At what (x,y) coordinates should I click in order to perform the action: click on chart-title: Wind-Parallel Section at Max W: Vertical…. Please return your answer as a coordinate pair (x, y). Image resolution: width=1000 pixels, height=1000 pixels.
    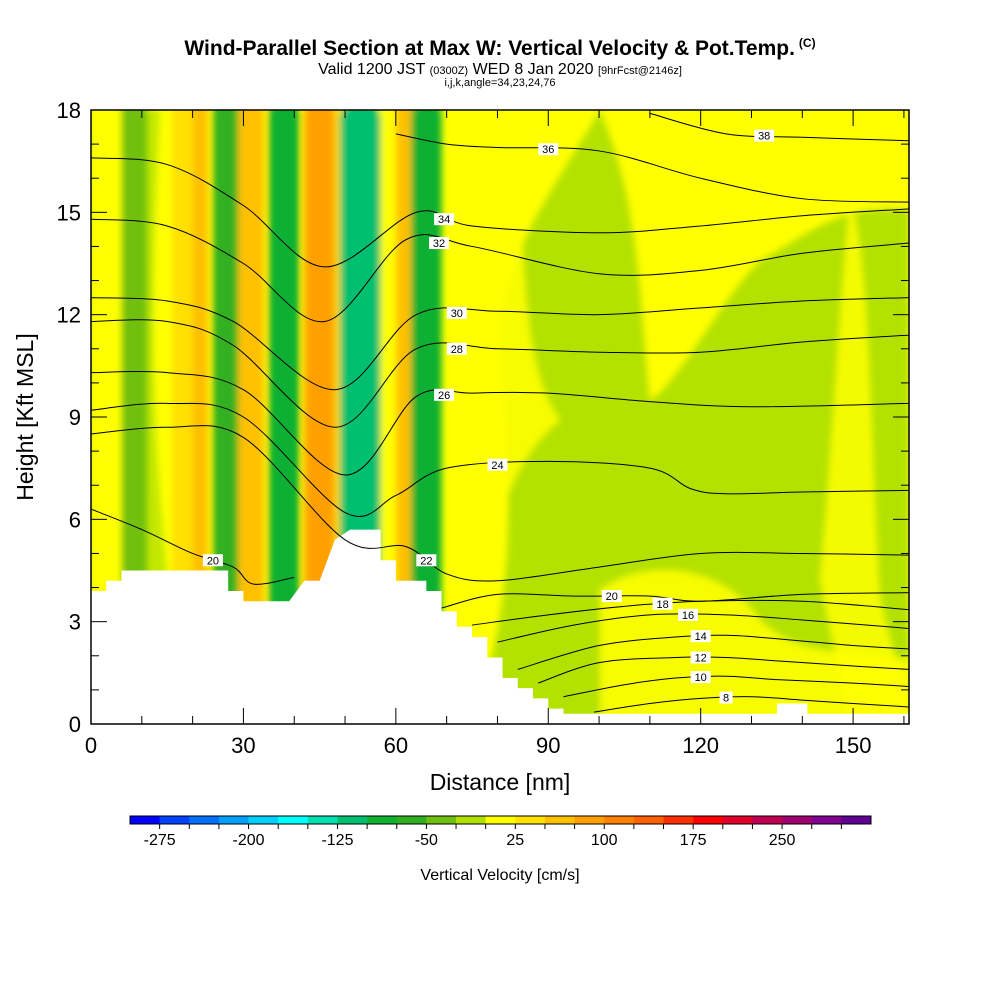
    Looking at the image, I should click on (500, 48).